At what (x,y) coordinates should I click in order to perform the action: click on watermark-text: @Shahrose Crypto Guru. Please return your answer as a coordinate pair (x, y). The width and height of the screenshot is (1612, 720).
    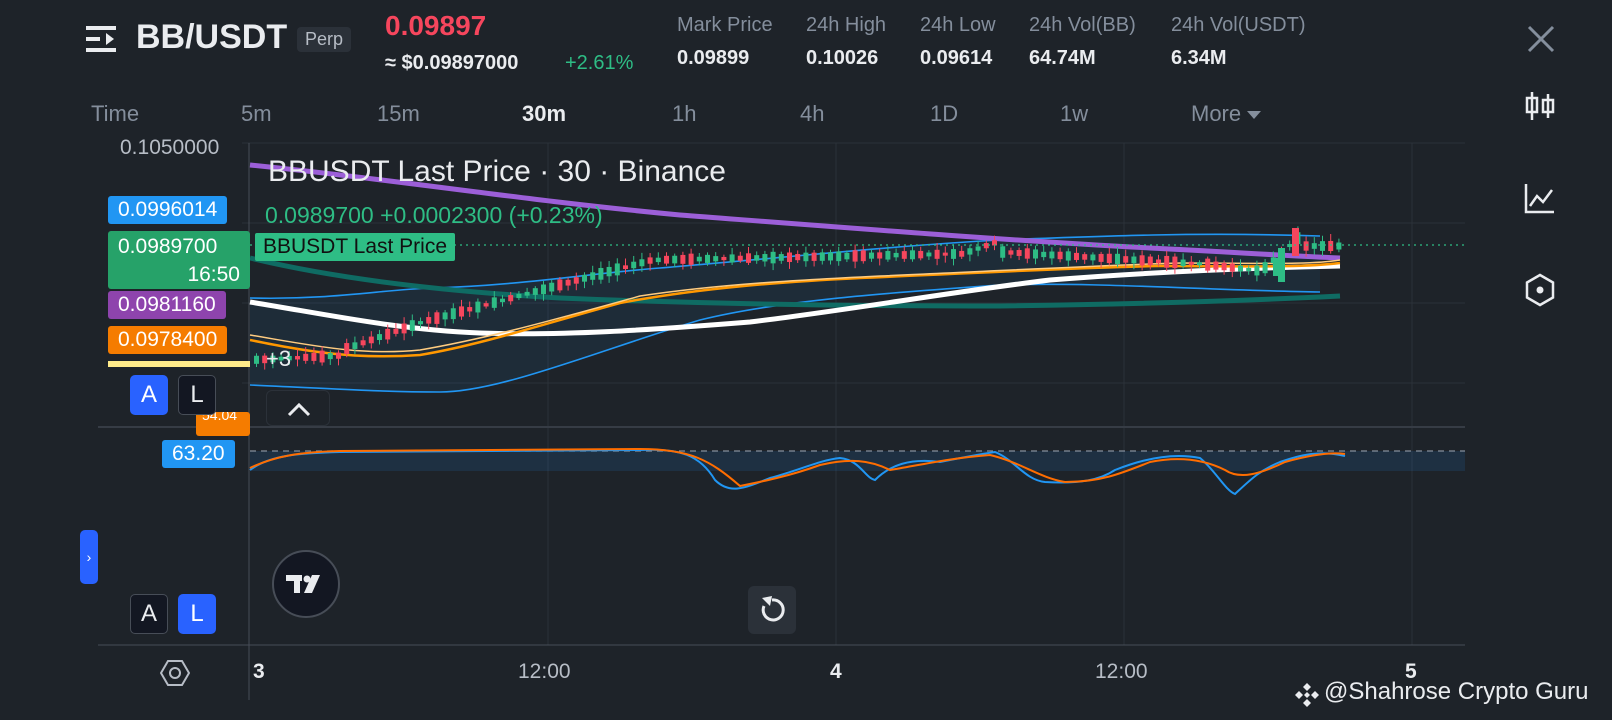
    Looking at the image, I should click on (1456, 691).